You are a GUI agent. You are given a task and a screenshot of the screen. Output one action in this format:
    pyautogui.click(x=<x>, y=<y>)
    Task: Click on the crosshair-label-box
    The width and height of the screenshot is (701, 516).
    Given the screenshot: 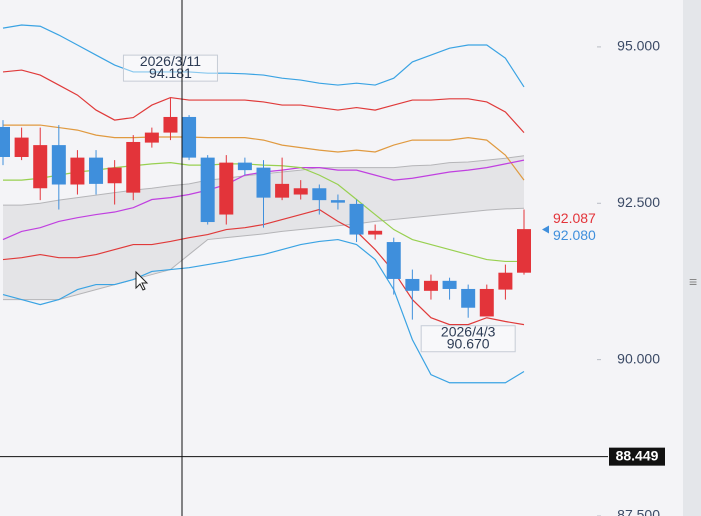 What is the action you would take?
    pyautogui.click(x=637, y=456)
    